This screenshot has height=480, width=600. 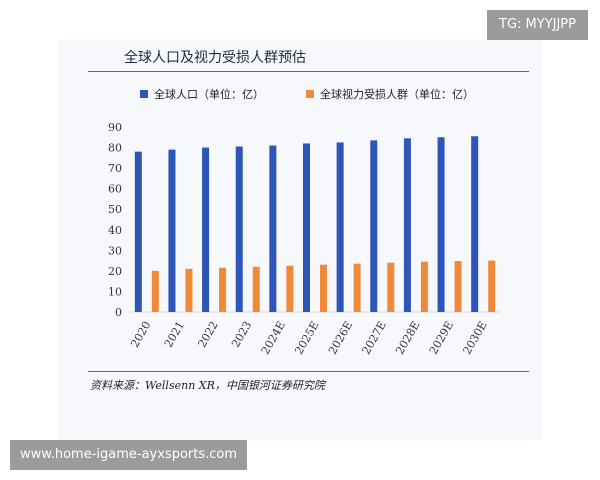 I want to click on x-tick-label: 2024E, so click(x=273, y=338).